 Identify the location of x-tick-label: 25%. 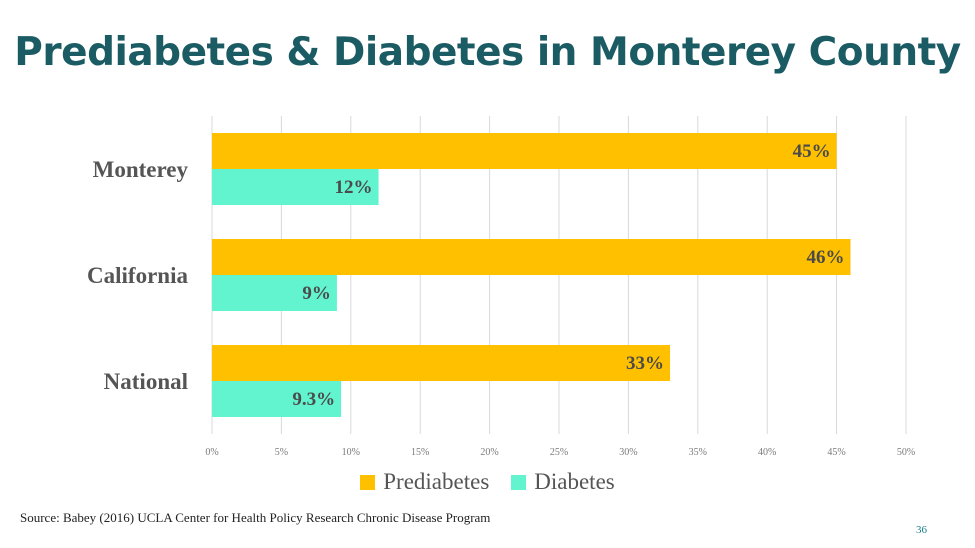
(559, 452).